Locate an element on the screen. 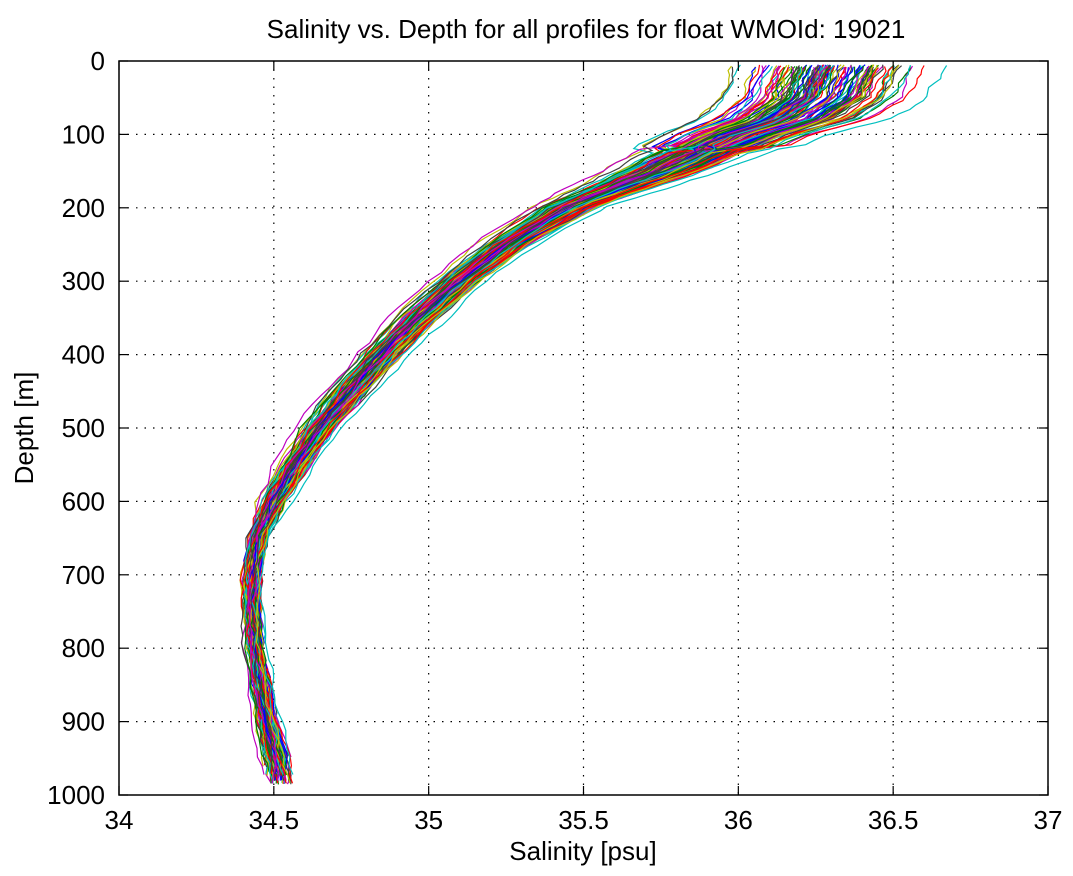 Image resolution: width=1073 pixels, height=876 pixels. x-tick-label: 36.5 is located at coordinates (893, 820).